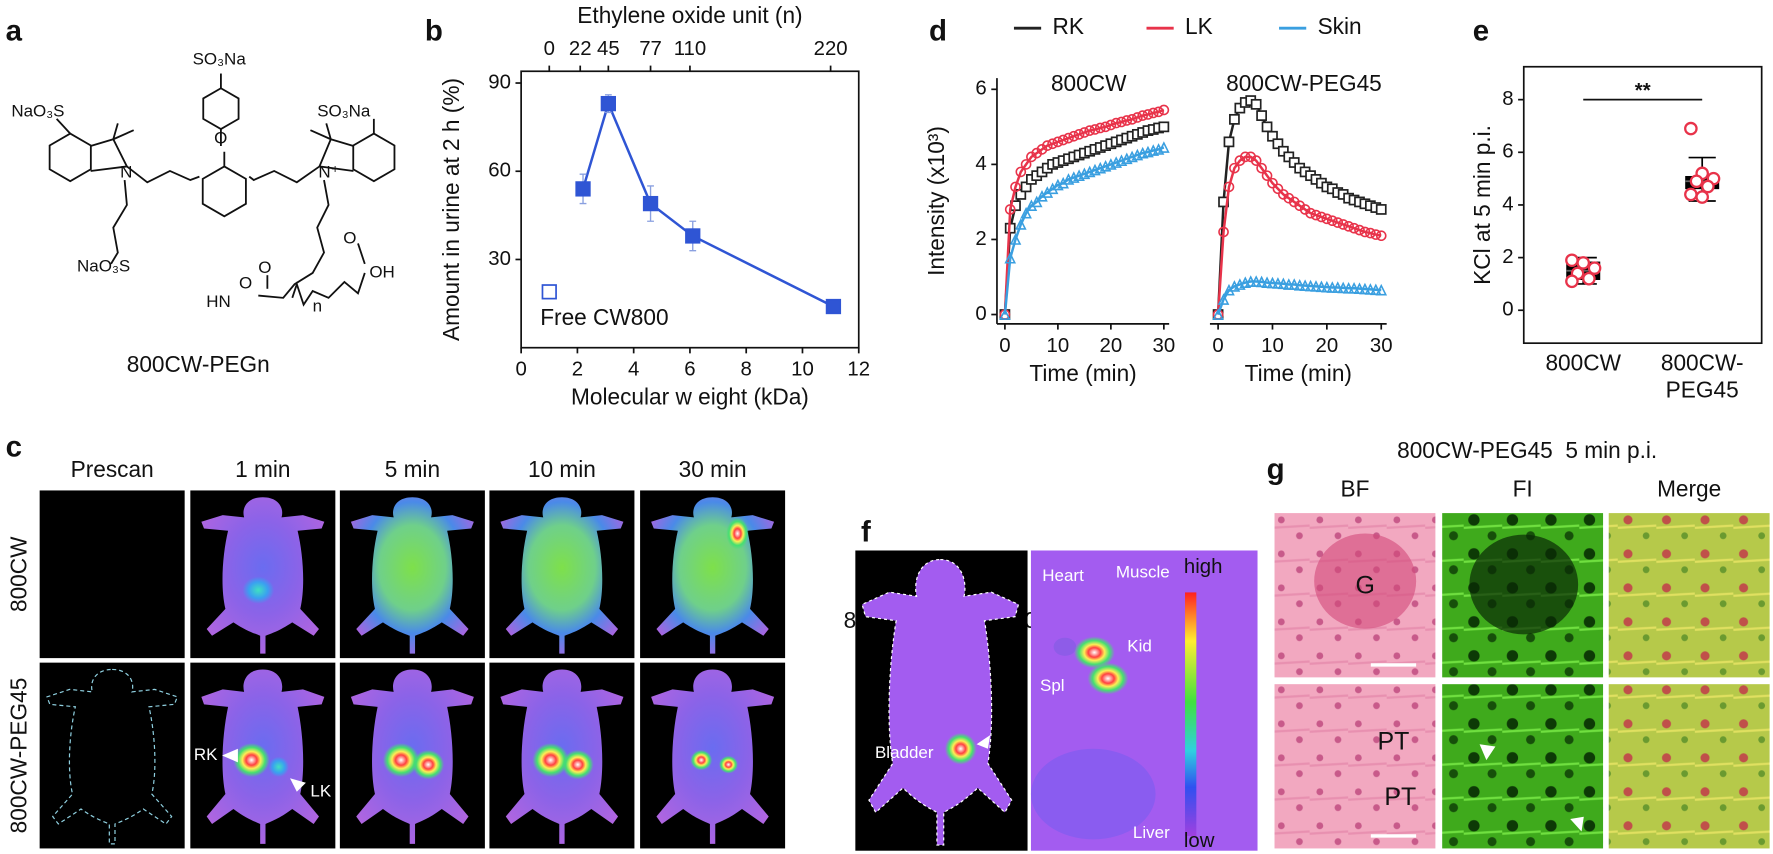  Describe the element at coordinates (689, 15) in the screenshot. I see `x2-axis-label: Ethylene oxide unit (n)` at that location.